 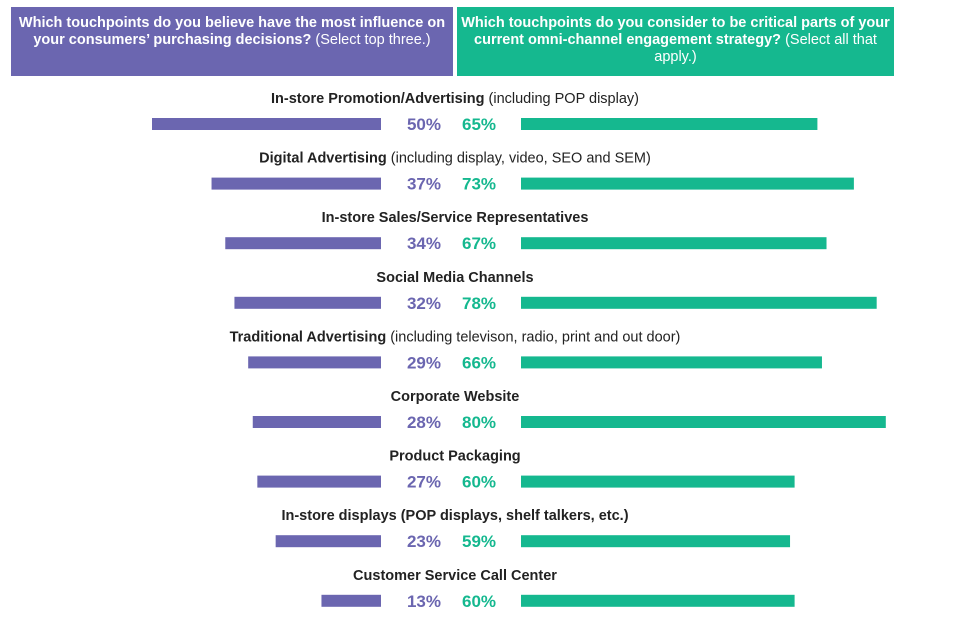 What do you see at coordinates (765, 48) in the screenshot?
I see `right-question-instruction: (Select all that apply.)` at bounding box center [765, 48].